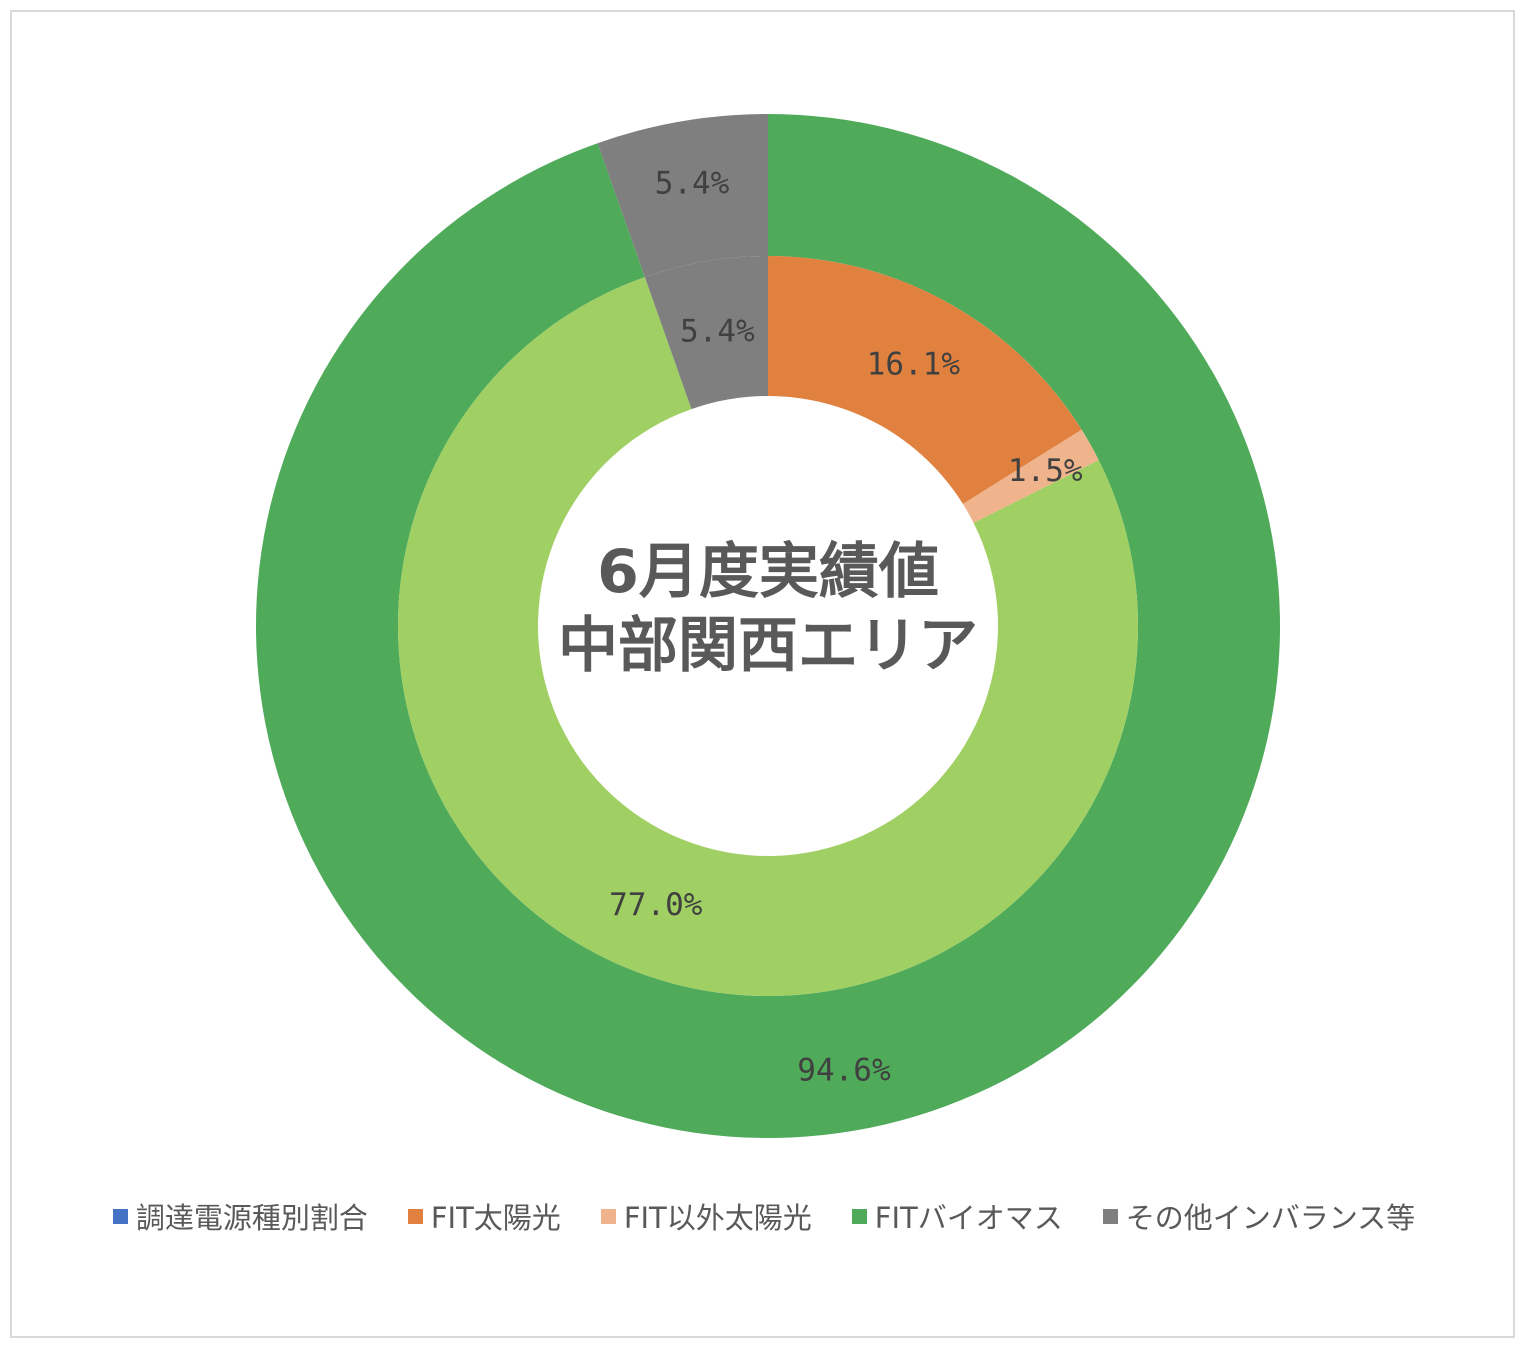 This screenshot has height=1350, width=1528. Describe the element at coordinates (717, 331) in the screenshot. I see `inner-data-label: 5.4%` at that location.